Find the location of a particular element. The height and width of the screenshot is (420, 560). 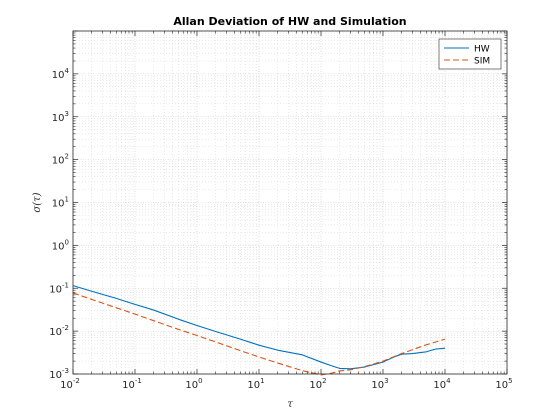

y-tick-label: 10⁰ is located at coordinates (60, 245).